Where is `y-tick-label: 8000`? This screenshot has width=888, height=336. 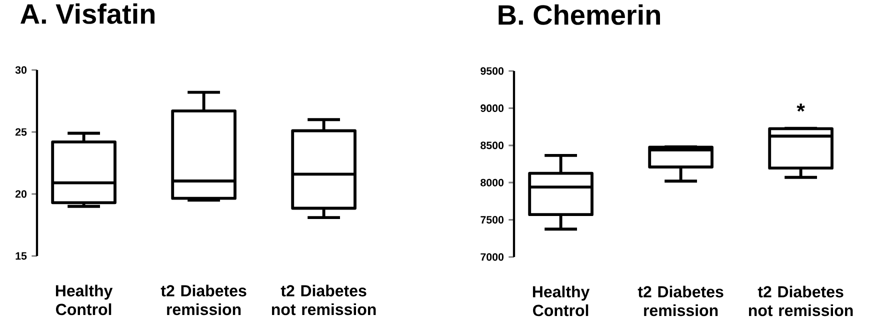 y-tick-label: 8000 is located at coordinates (492, 182).